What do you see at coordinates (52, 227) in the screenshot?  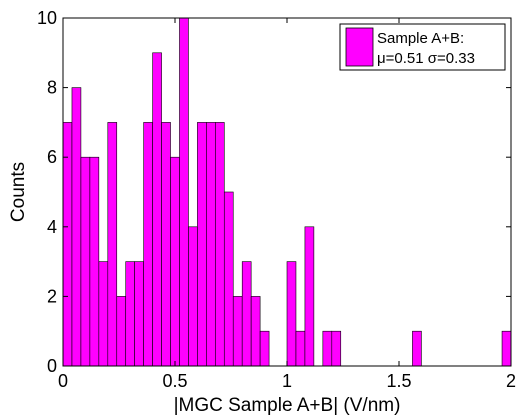 I see `y-tick-label: 4` at bounding box center [52, 227].